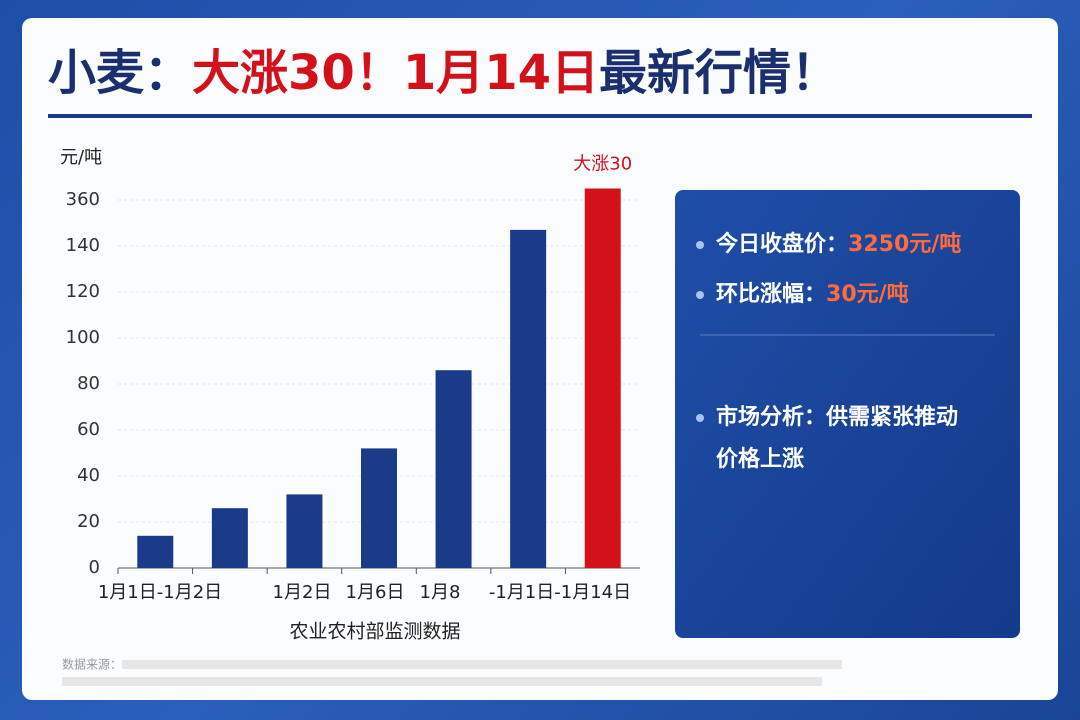 Image resolution: width=1080 pixels, height=720 pixels. I want to click on item-value: 3250元/吨, so click(904, 244).